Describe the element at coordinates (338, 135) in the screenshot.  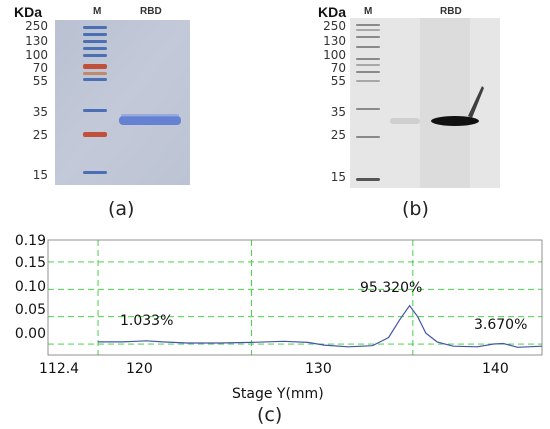
I see `panel-b-mw-25: 25` at that location.